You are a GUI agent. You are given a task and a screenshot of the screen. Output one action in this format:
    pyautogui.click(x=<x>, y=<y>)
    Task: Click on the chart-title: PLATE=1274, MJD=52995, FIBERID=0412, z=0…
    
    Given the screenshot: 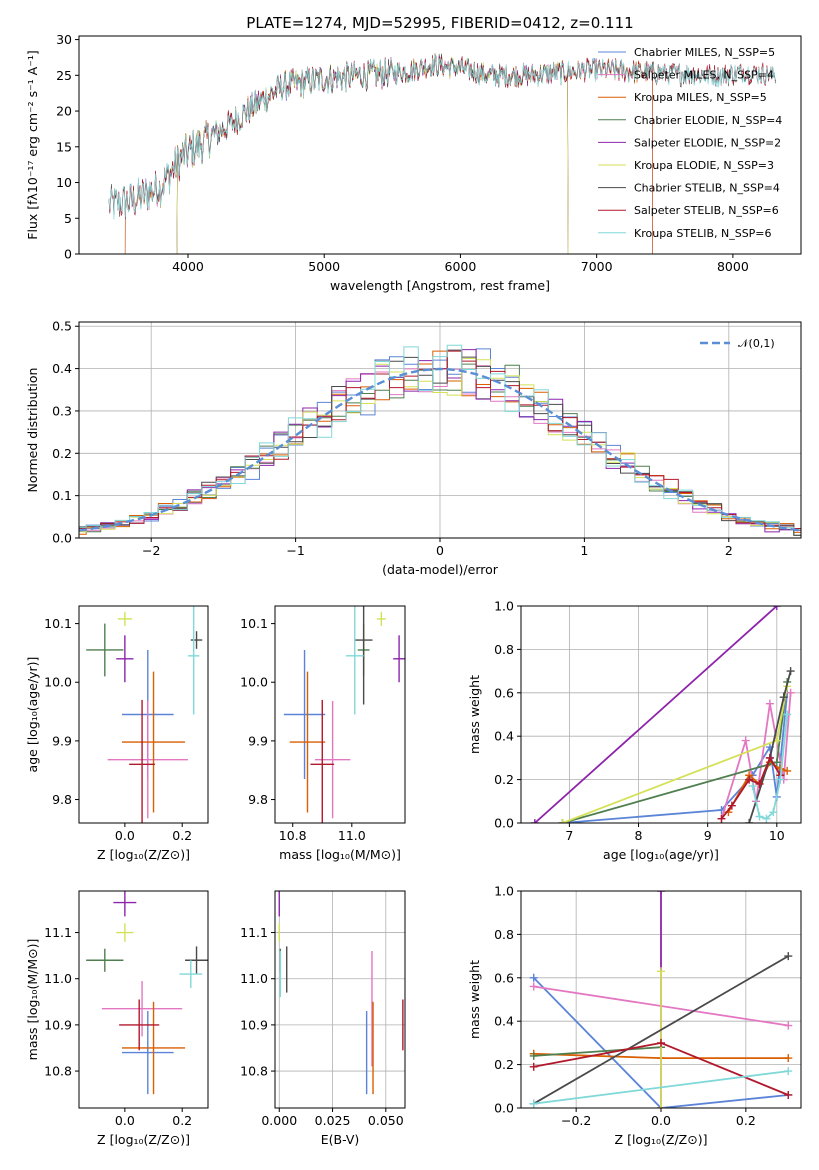 What is the action you would take?
    pyautogui.click(x=439, y=23)
    